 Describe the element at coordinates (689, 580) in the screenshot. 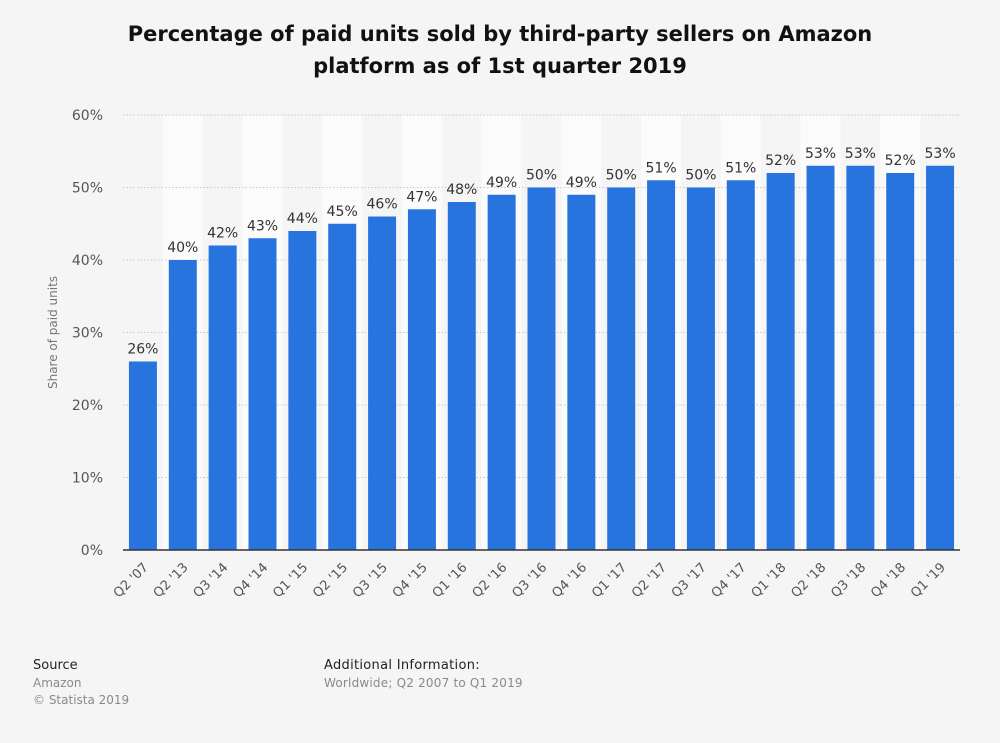

I see `x-tick-label: Q3 '17` at that location.